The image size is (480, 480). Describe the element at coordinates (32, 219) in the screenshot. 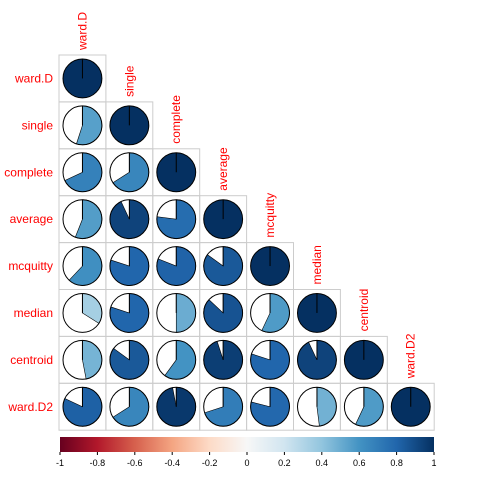

I see `row-label: average` at that location.